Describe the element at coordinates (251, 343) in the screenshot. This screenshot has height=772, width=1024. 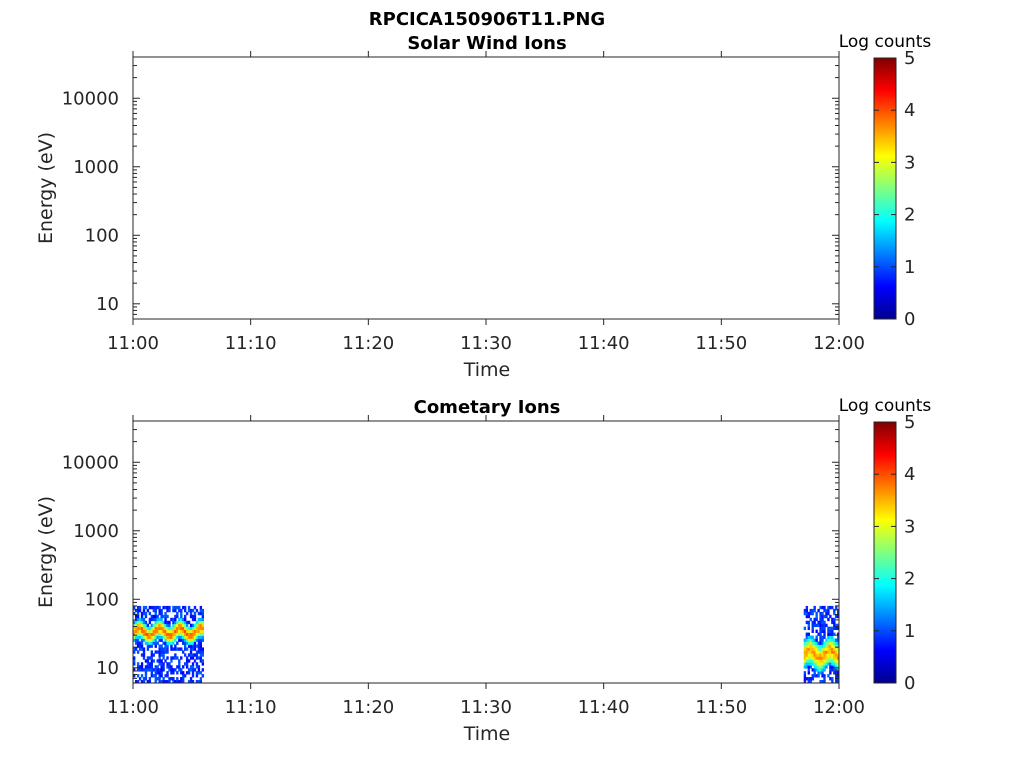
I see `x-tick-label: 11:10` at that location.